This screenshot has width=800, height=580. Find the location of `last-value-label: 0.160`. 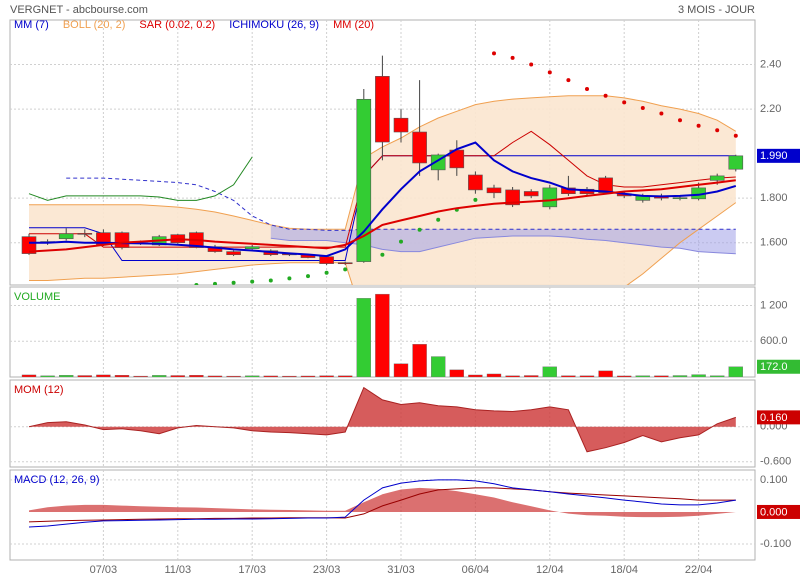

last-value-label: 0.160 is located at coordinates (774, 418).